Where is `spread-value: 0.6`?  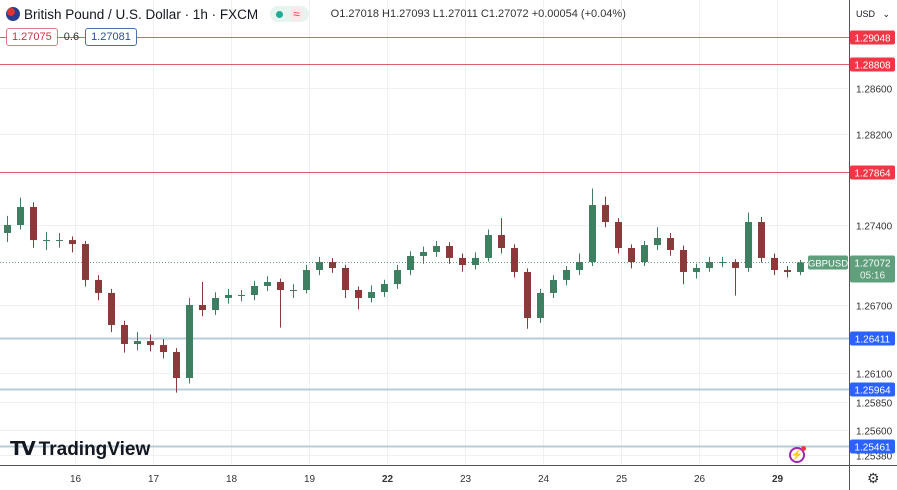
spread-value: 0.6 is located at coordinates (71, 37).